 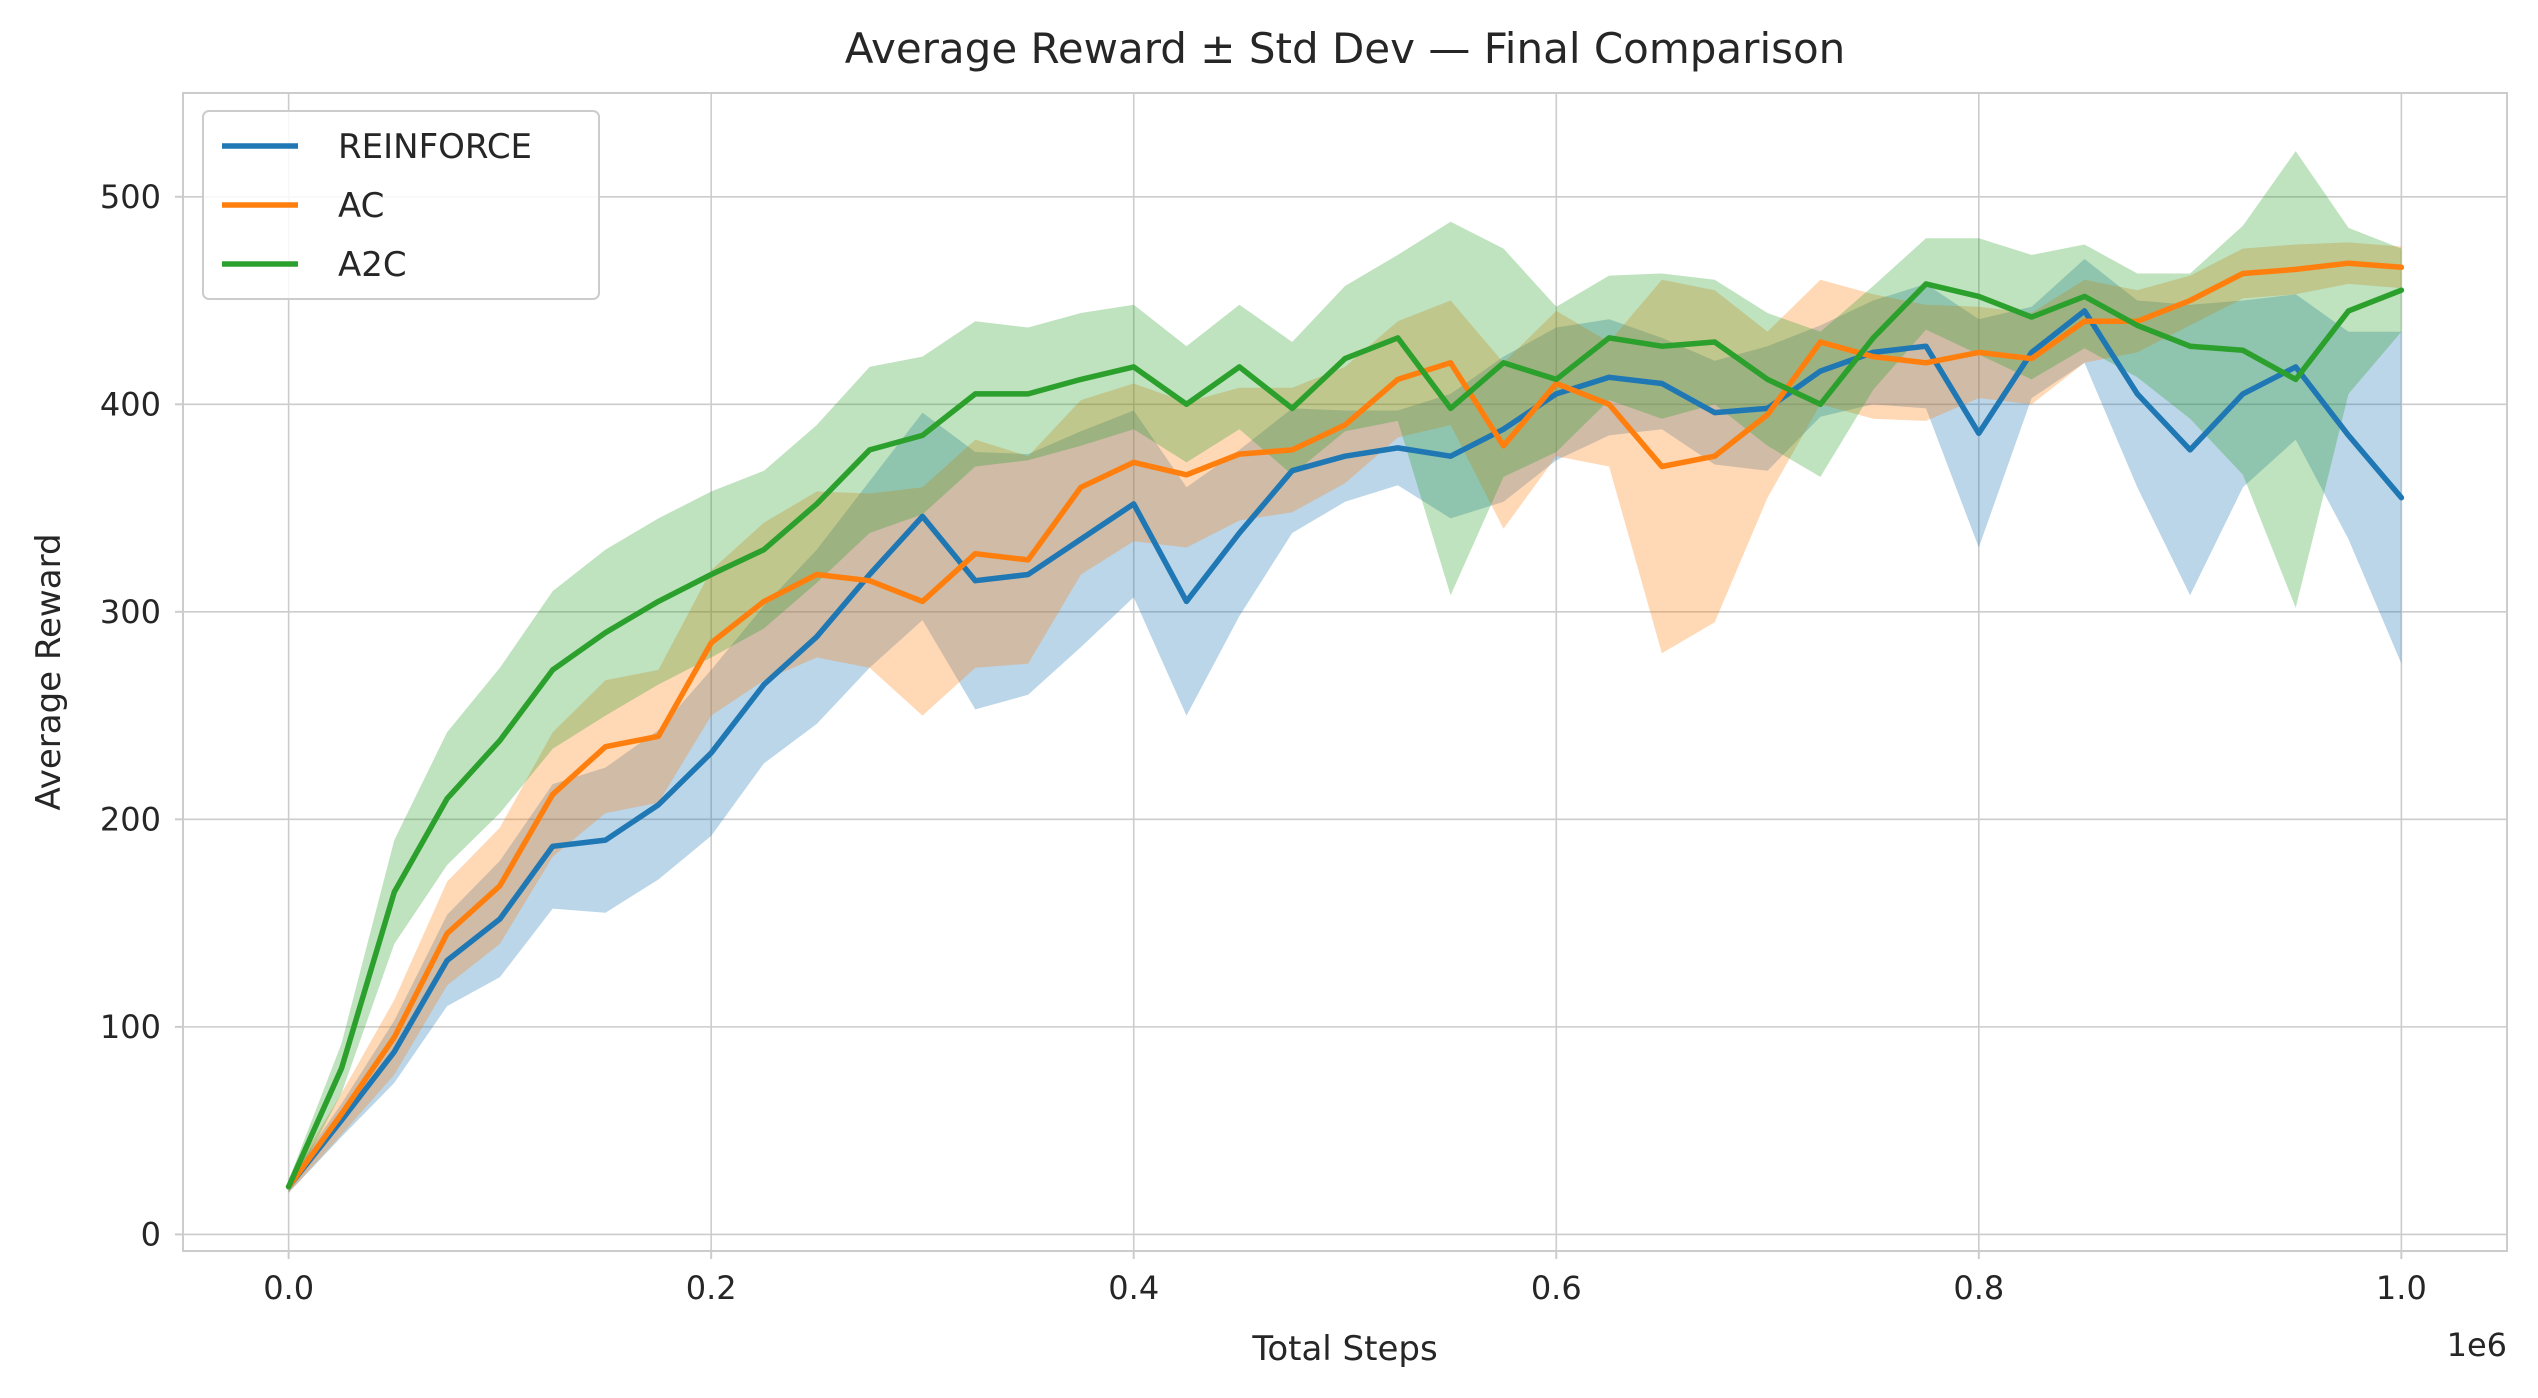 I want to click on legend-label-ac: AC, so click(x=361, y=206).